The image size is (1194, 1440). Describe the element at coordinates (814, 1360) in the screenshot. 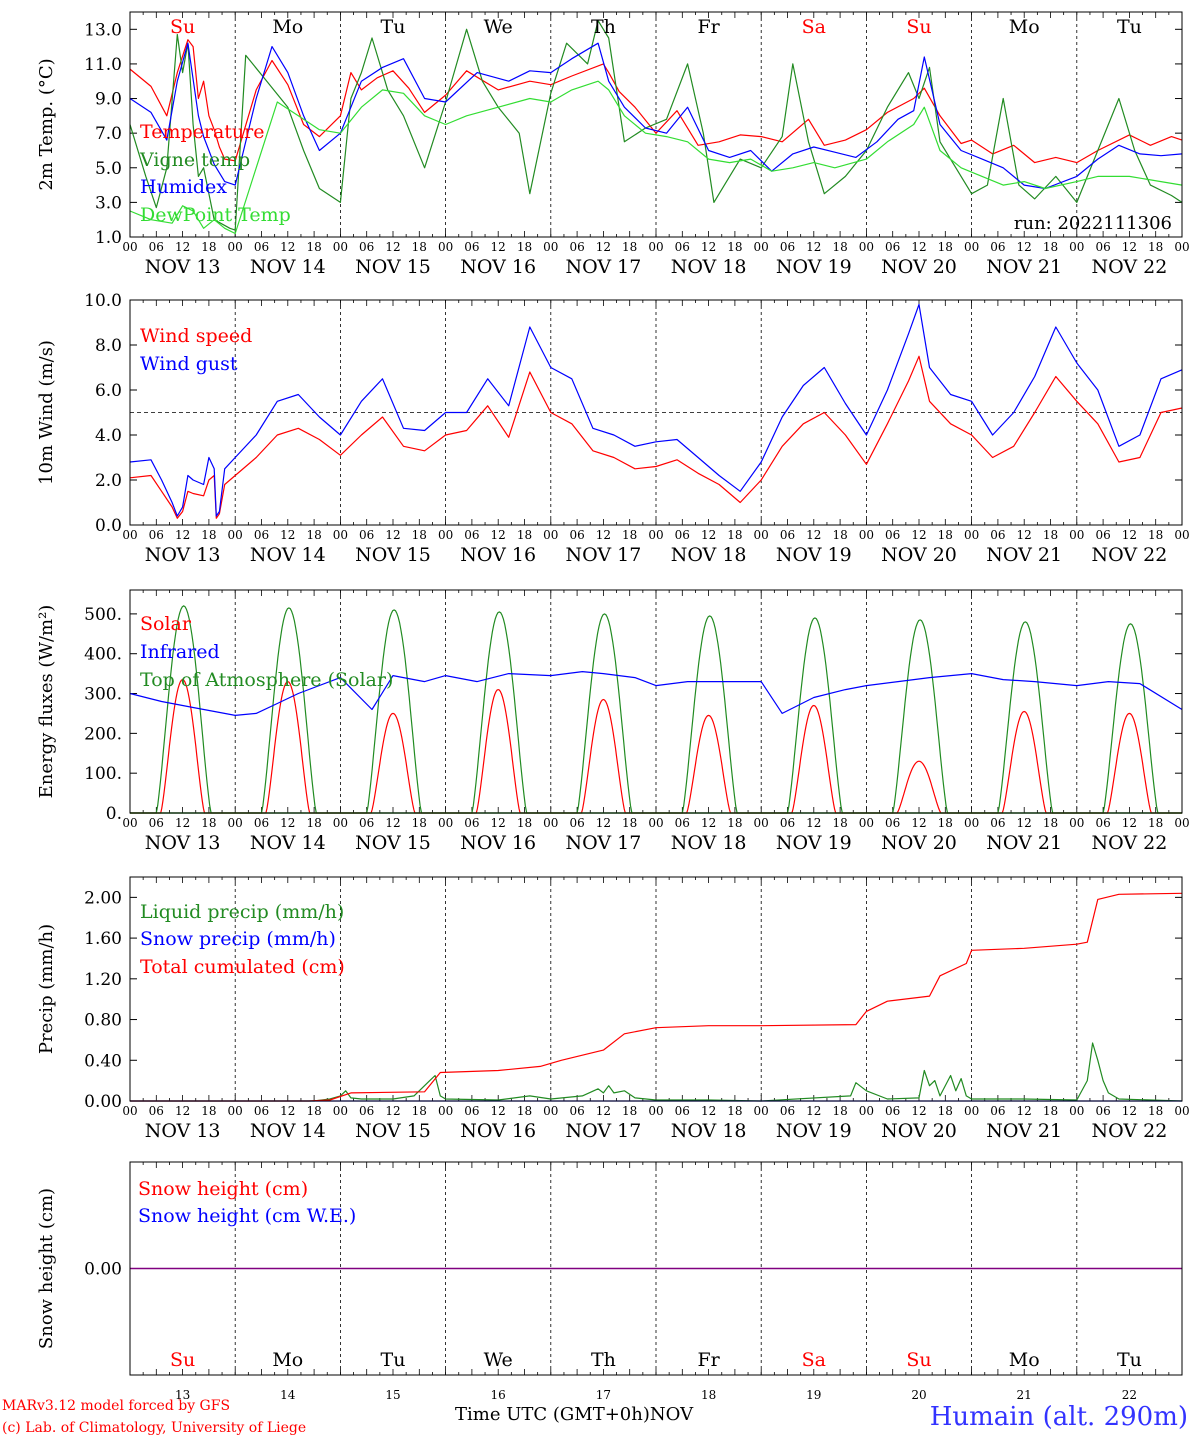

I see `weekday-bottom: Sa` at that location.